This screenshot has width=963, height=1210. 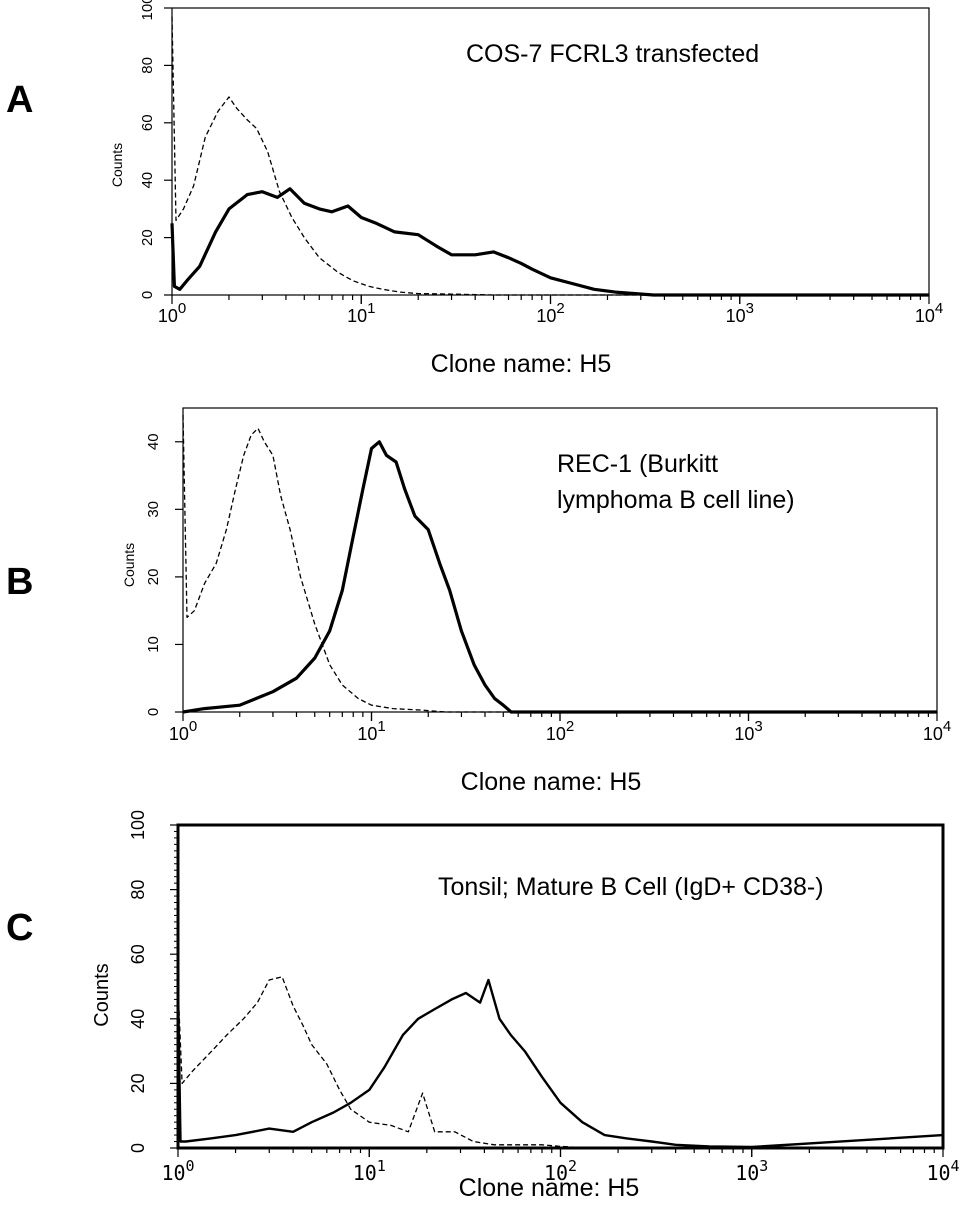 I want to click on panel-c-series, so click(x=560, y=1062).